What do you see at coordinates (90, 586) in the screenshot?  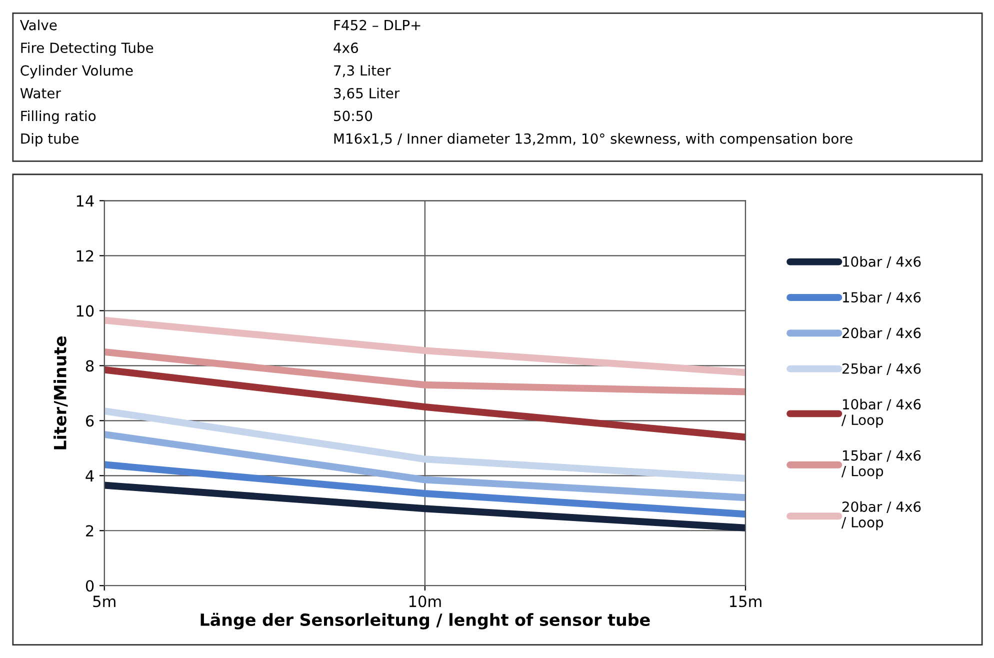 I see `y-tick-label: 0` at bounding box center [90, 586].